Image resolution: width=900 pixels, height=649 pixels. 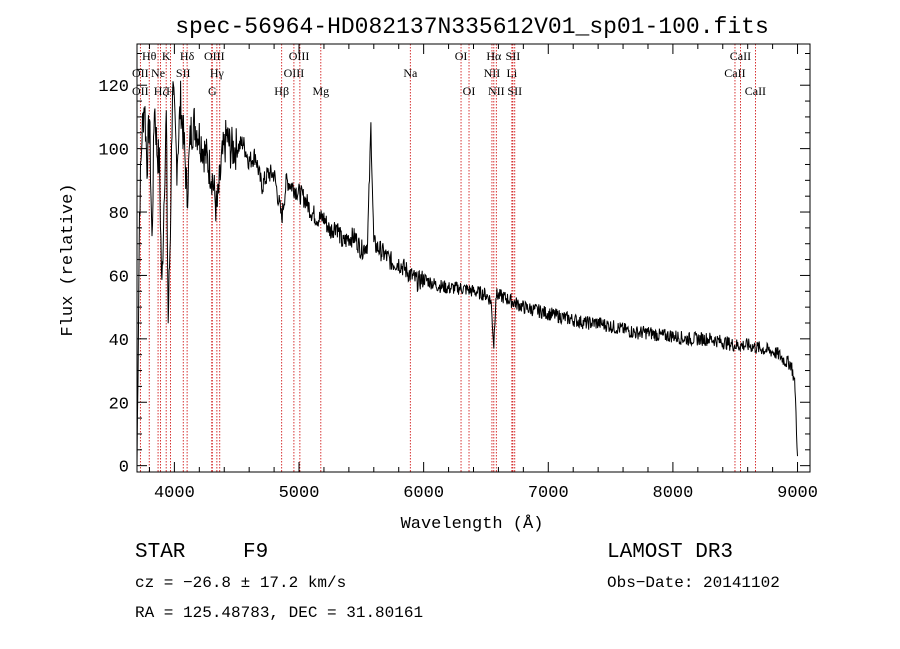 What do you see at coordinates (693, 583) in the screenshot?
I see `observation-date: Obs−Date: 20141102` at bounding box center [693, 583].